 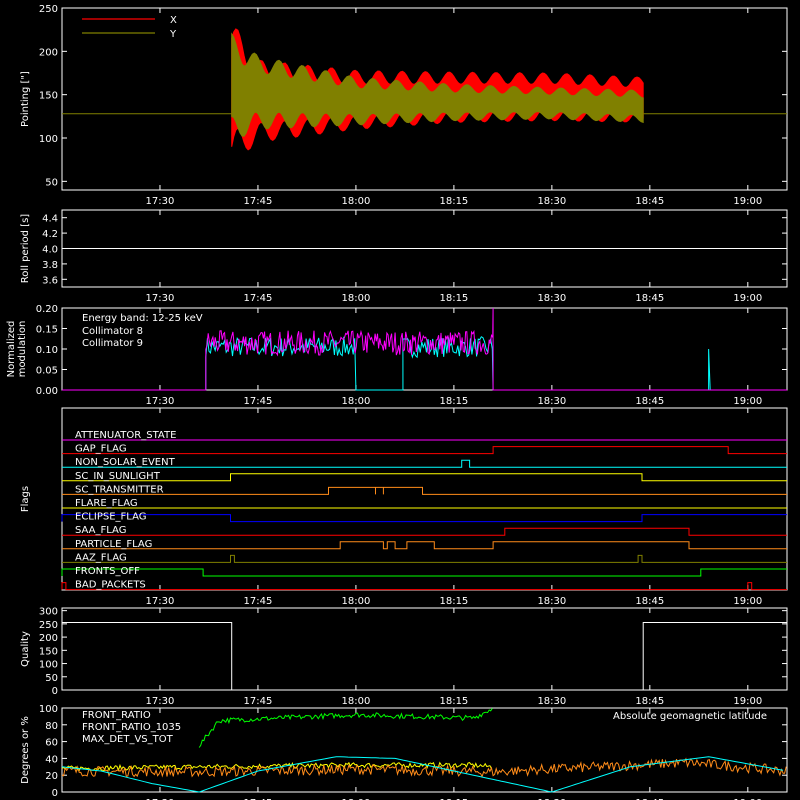 I want to click on flag-label: FLARE_FLAG, so click(x=106, y=503).